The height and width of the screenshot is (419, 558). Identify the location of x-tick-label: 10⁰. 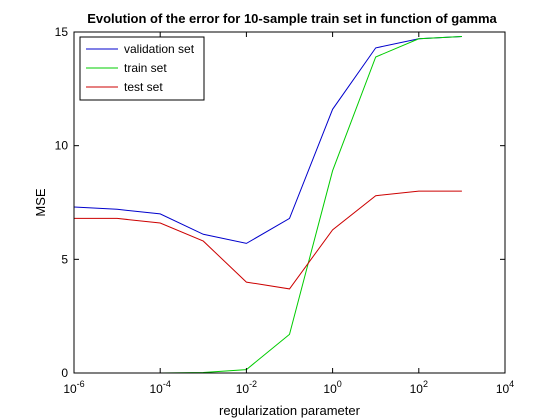
(332, 387).